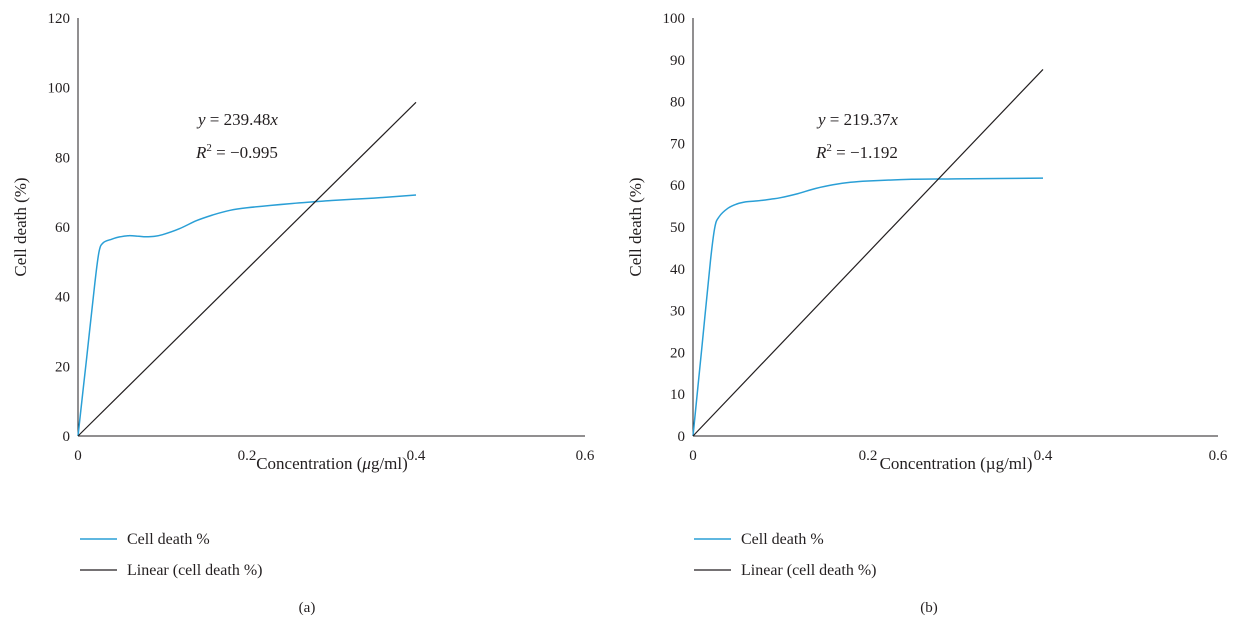 The width and height of the screenshot is (1243, 627). What do you see at coordinates (307, 608) in the screenshot?
I see `panel-label-a: (a)` at bounding box center [307, 608].